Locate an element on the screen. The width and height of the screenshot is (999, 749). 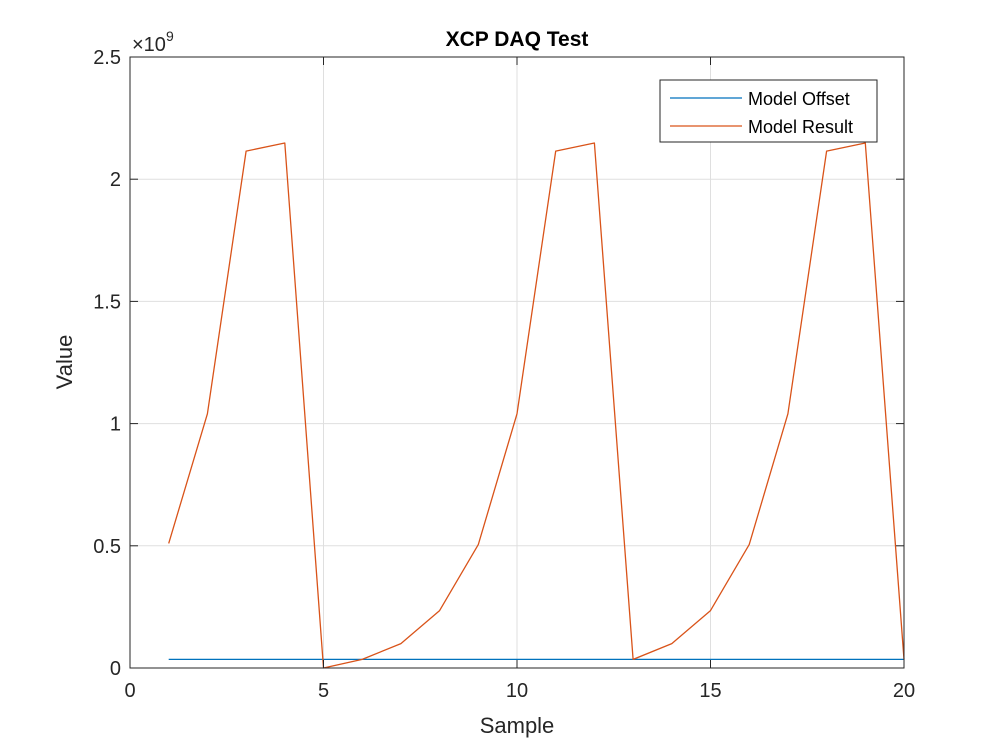
legend-box is located at coordinates (768, 111).